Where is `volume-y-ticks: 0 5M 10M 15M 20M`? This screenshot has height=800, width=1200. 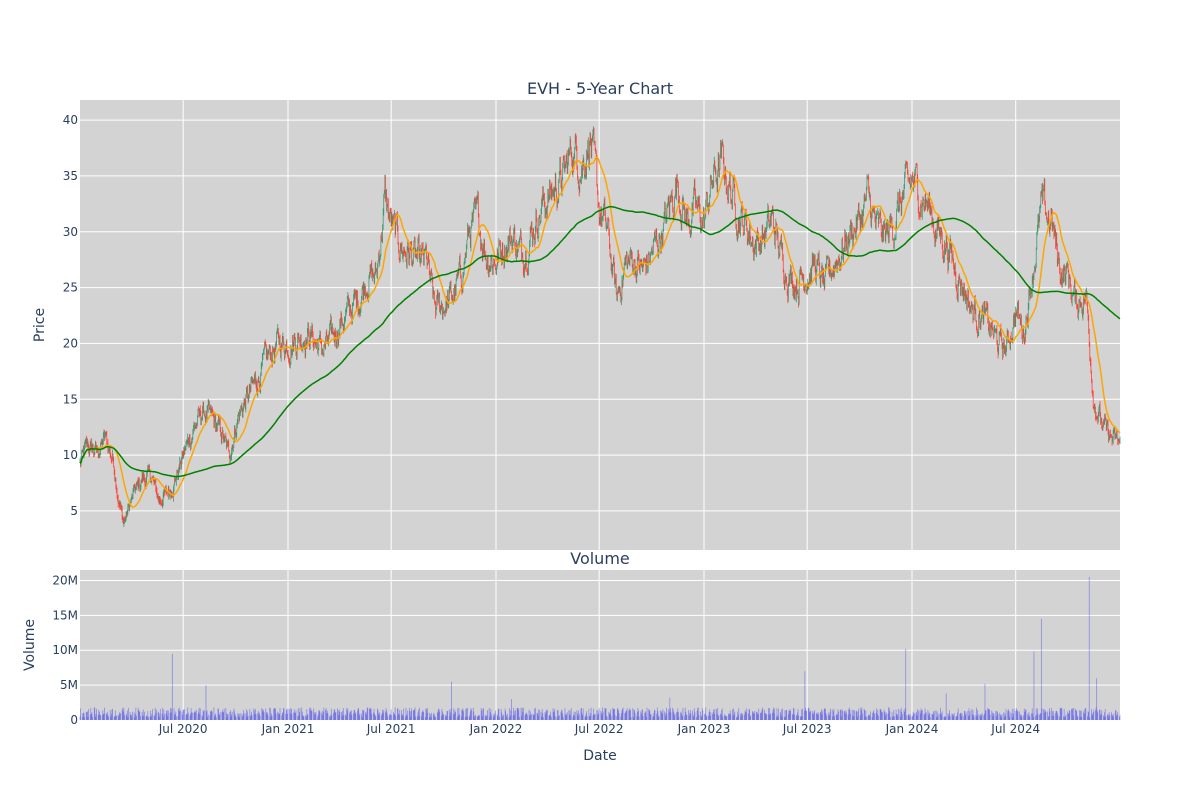 volume-y-ticks: 0 5M 10M 15M 20M is located at coordinates (65, 650).